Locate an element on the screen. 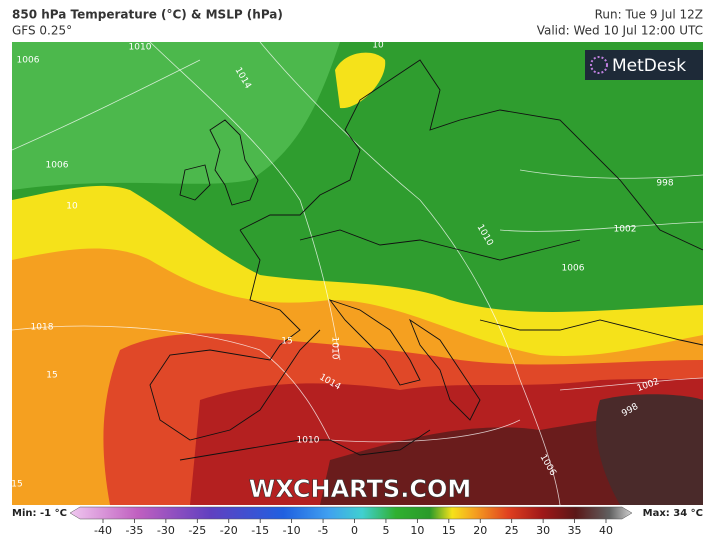 This screenshot has height=547, width=715. color-bar-label: -10 is located at coordinates (292, 530).